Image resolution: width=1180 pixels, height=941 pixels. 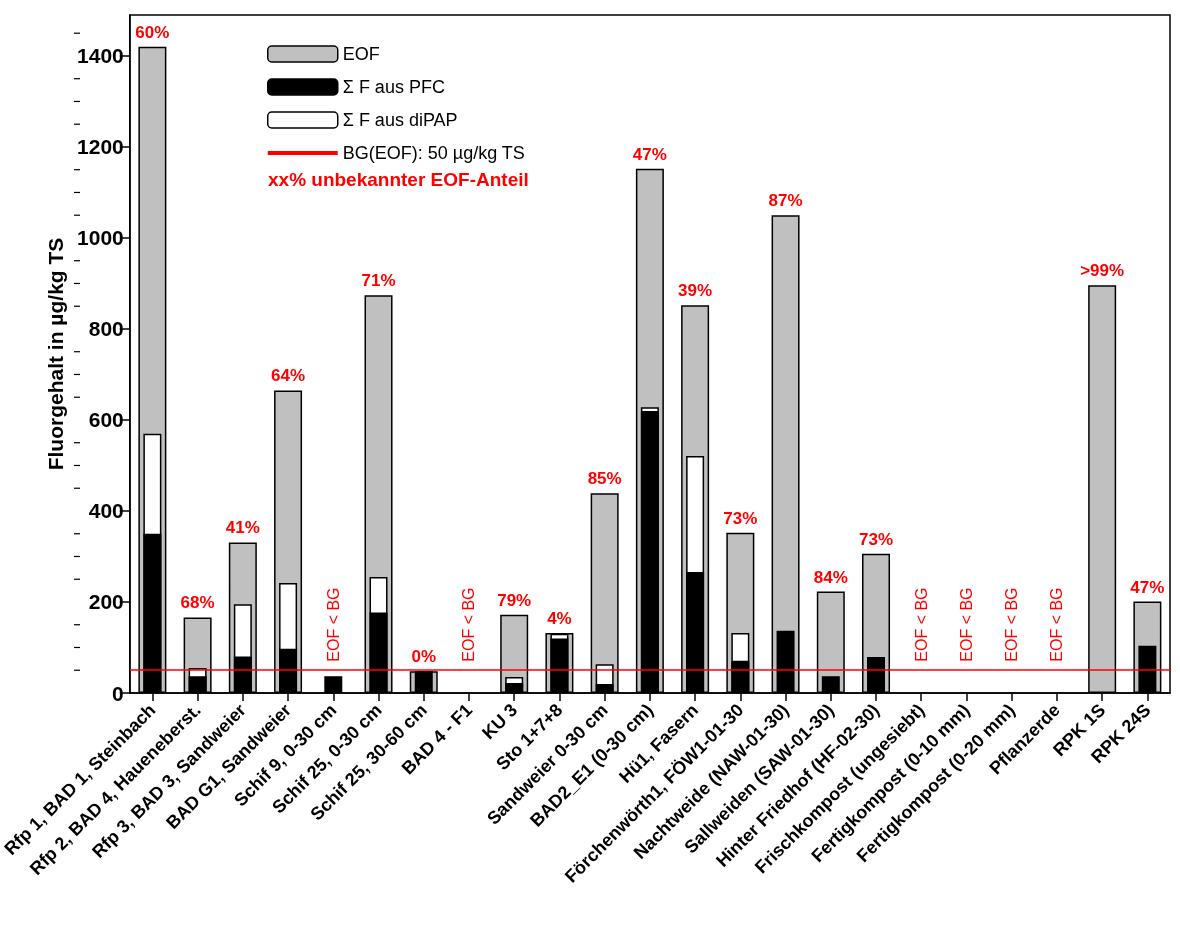 What do you see at coordinates (500, 721) in the screenshot?
I see `x-tick-label: KU 3` at bounding box center [500, 721].